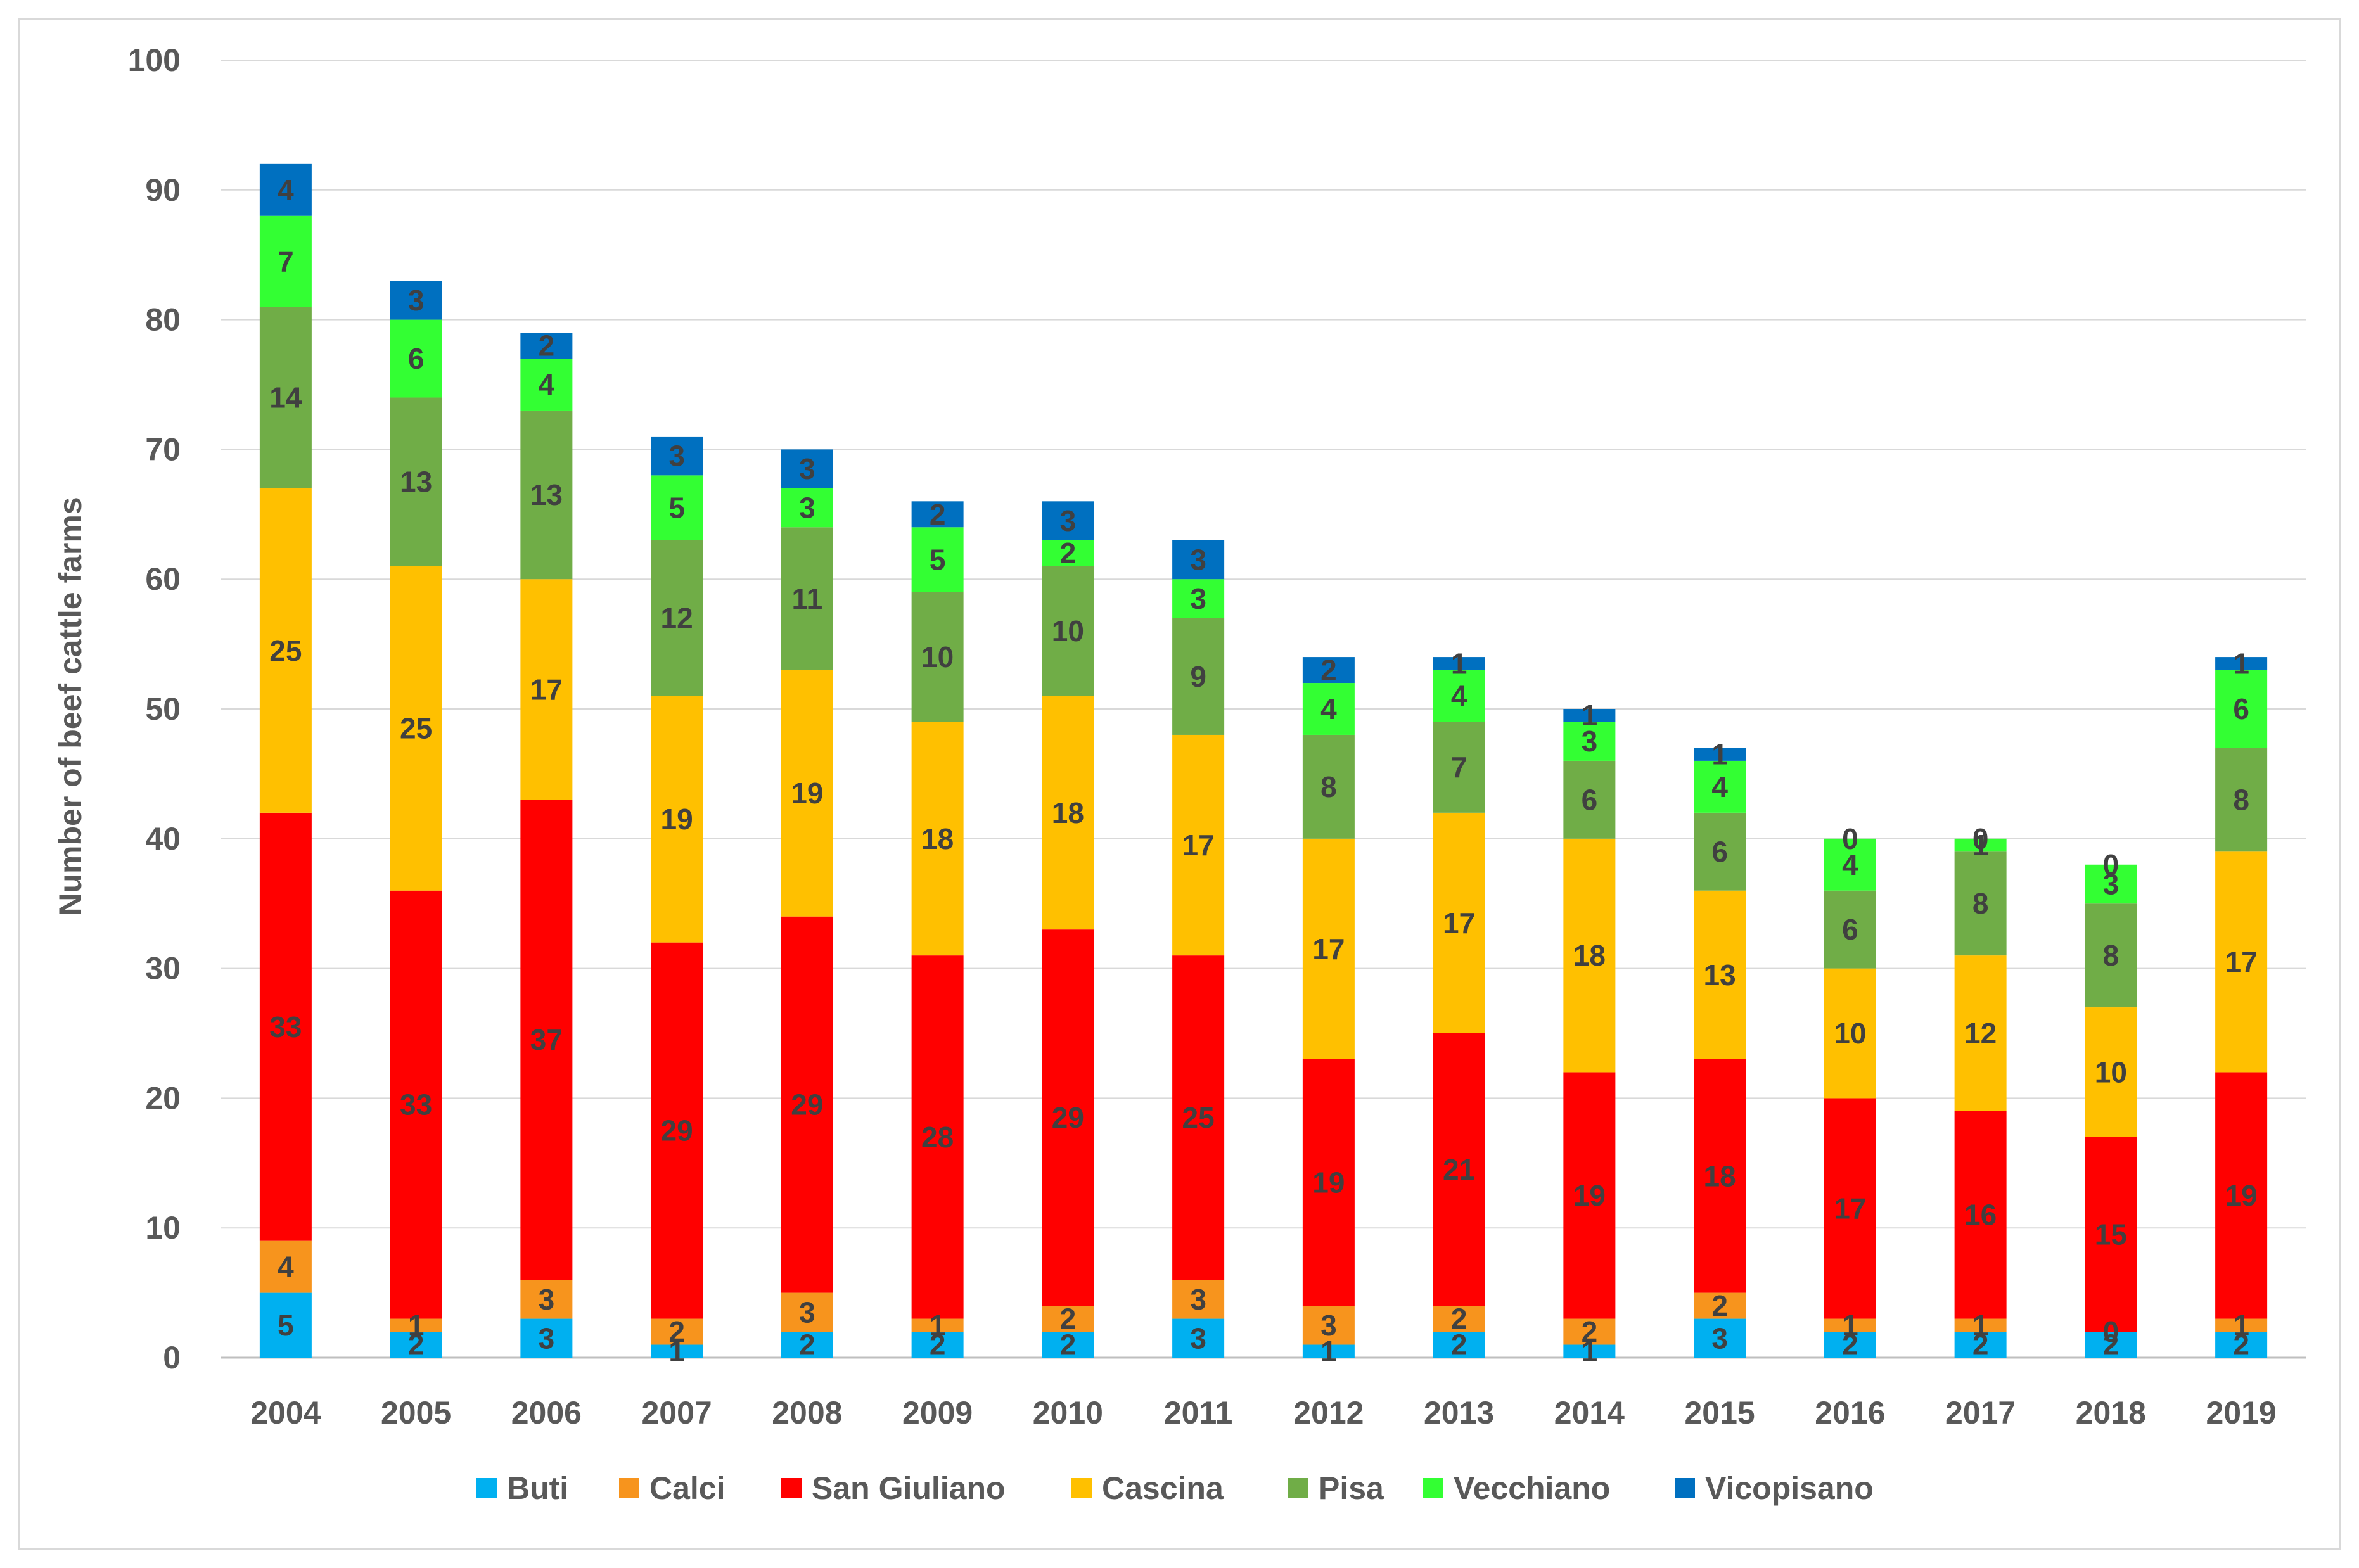 This screenshot has width=2359, height=1568. What do you see at coordinates (1789, 1488) in the screenshot?
I see `legend-label: Vicopisano` at bounding box center [1789, 1488].